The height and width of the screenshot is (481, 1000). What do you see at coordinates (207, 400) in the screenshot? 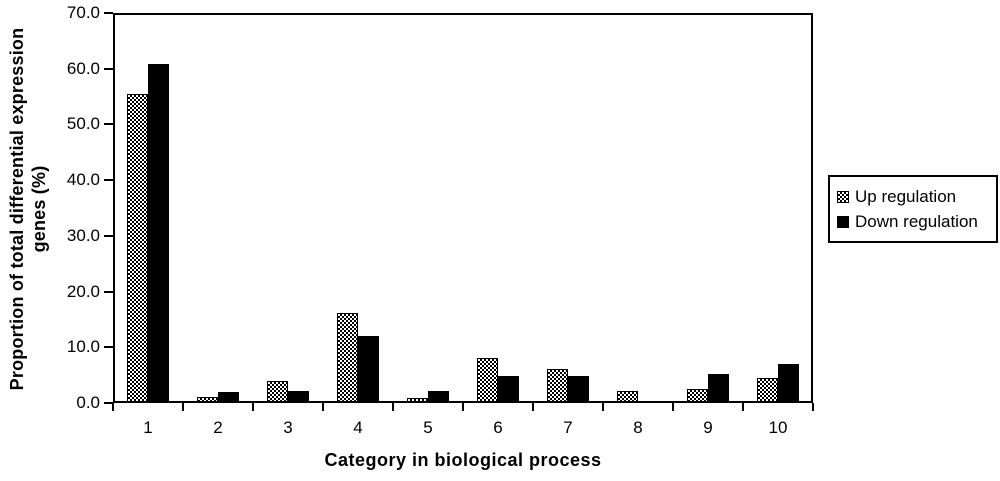
I see `bar-up-regulation-cat2` at bounding box center [207, 400].